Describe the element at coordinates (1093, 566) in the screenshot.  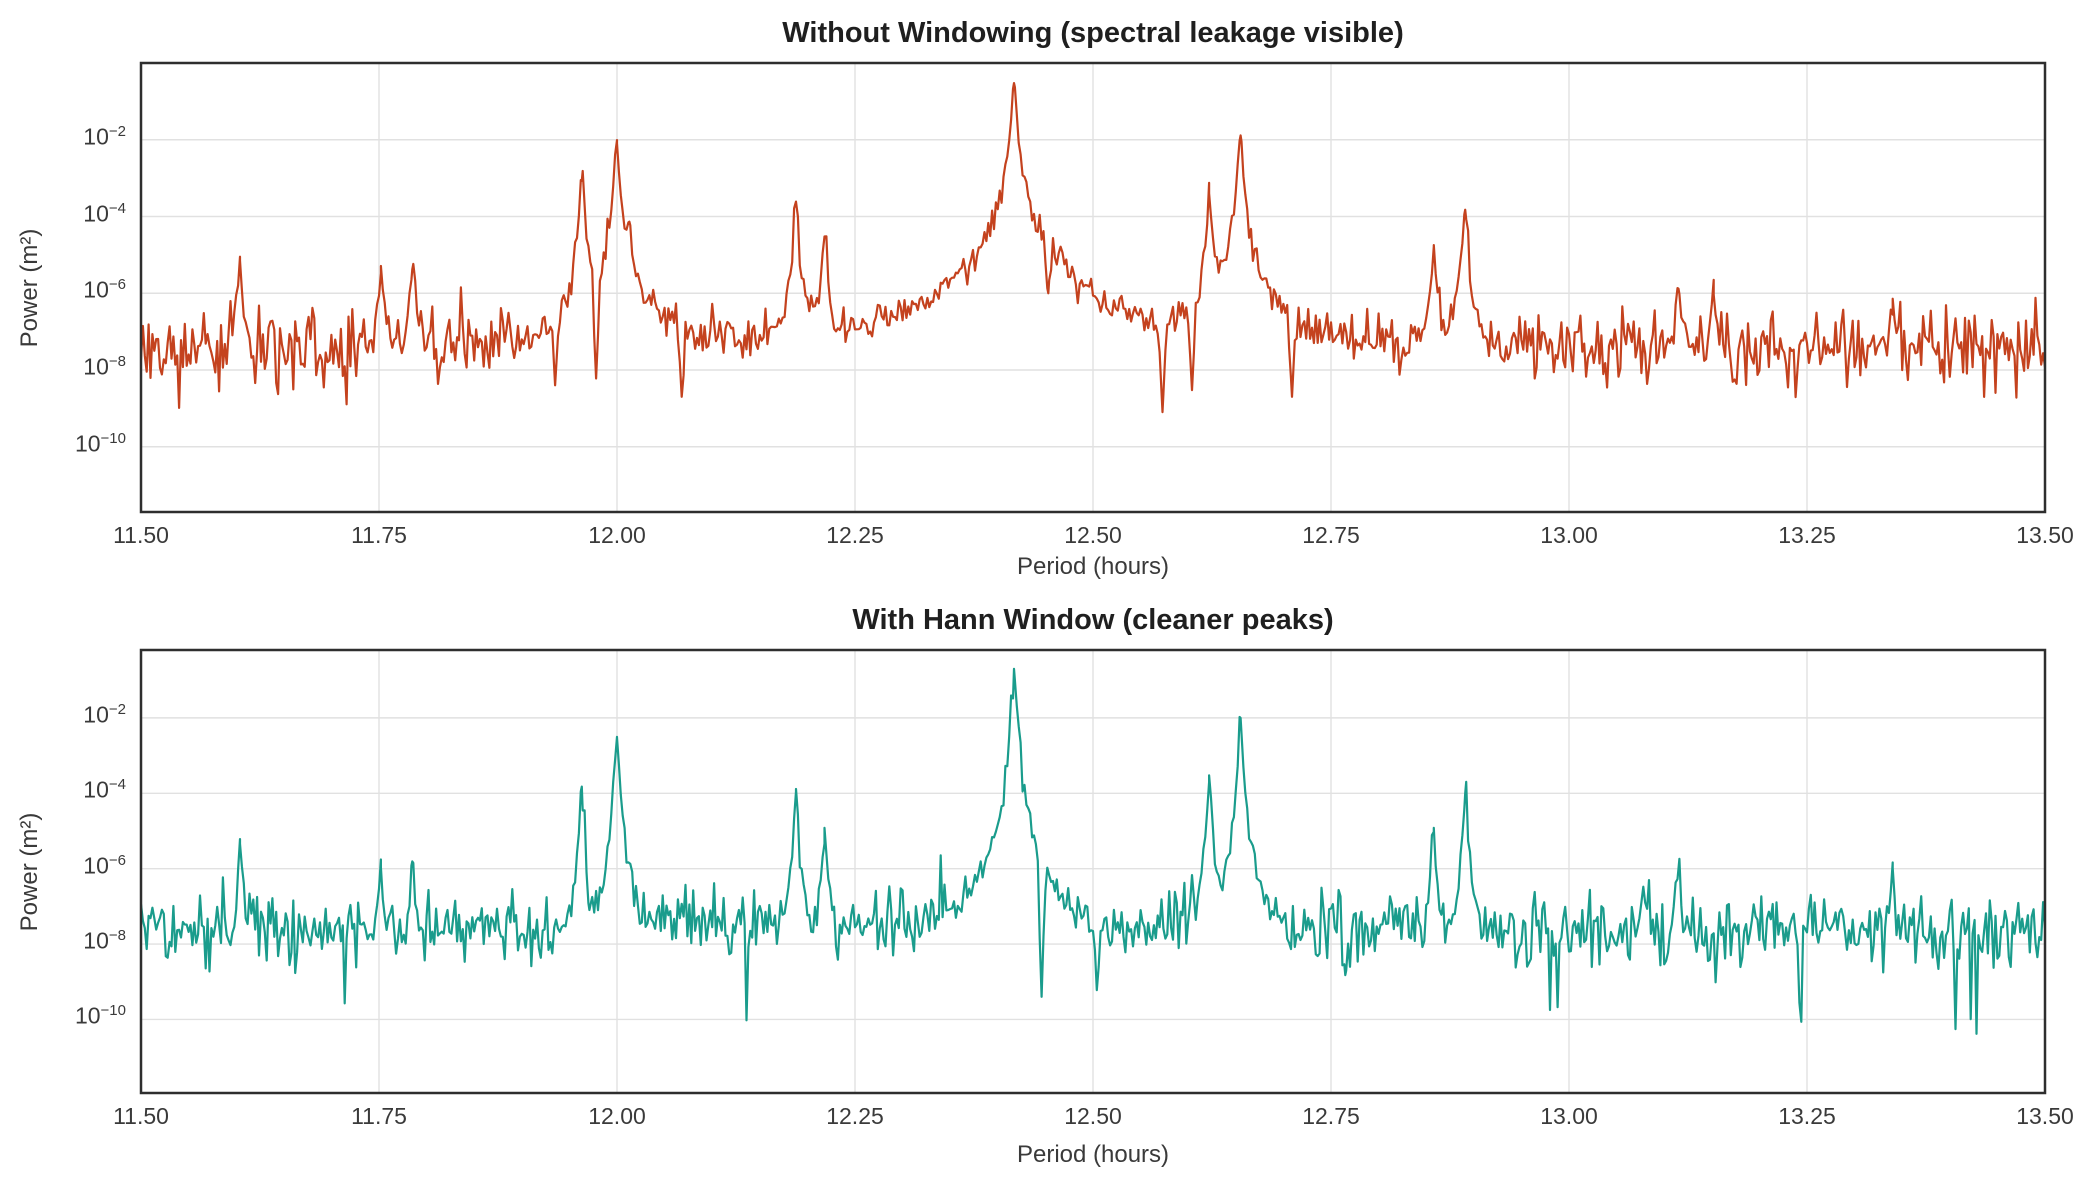
I see `x-axis-label-without-window: Period (hours)` at that location.